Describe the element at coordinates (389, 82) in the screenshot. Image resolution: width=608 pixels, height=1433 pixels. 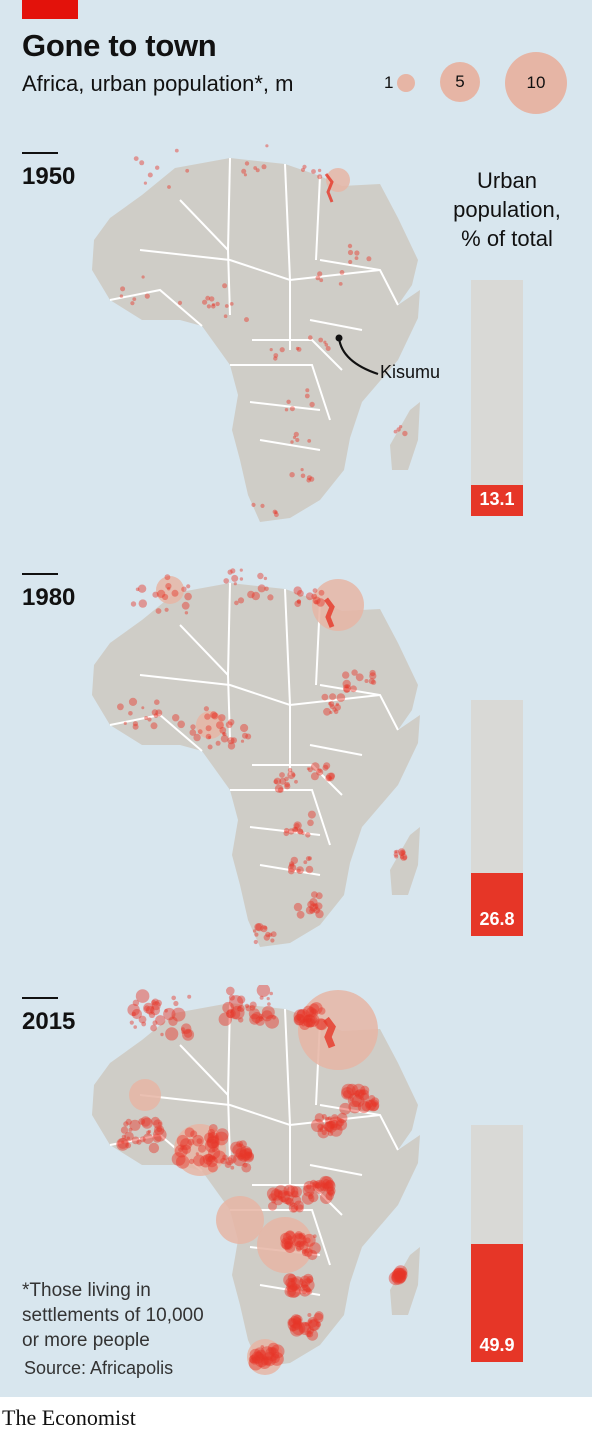
I see `size-legend-label-1: 1` at that location.